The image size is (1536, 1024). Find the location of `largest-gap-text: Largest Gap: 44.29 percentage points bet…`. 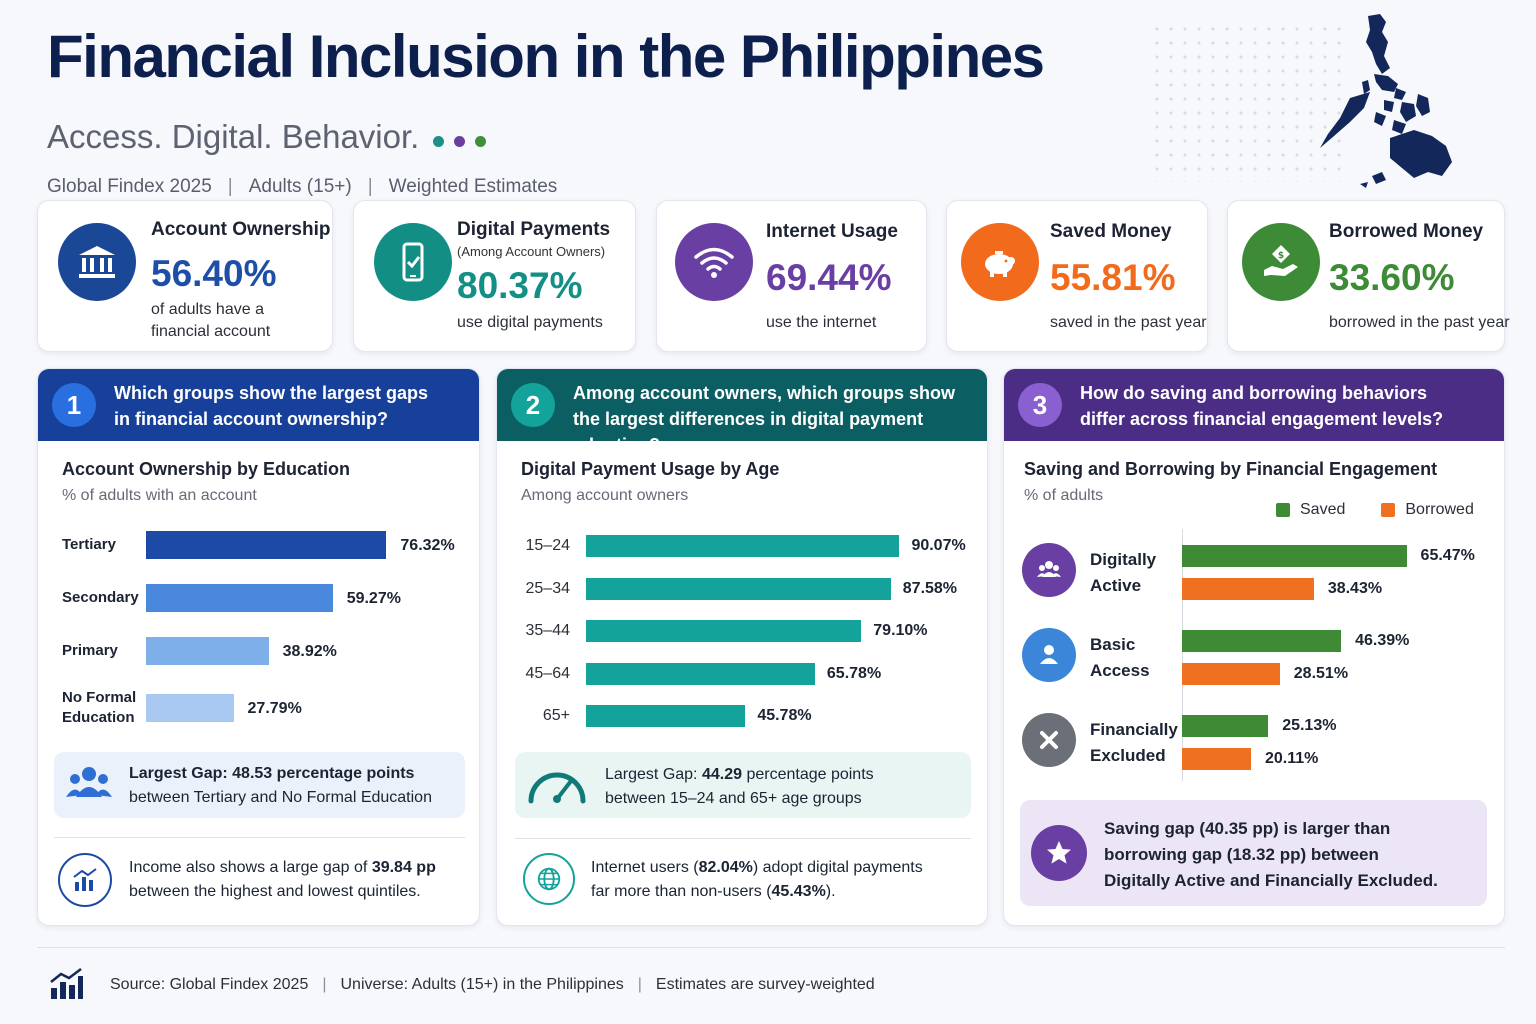

largest-gap-text: Largest Gap: 44.29 percentage points bet… is located at coordinates (739, 787).